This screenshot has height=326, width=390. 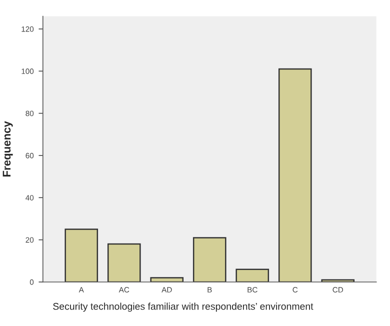 I want to click on y-axis-title: Frequency, so click(x=7, y=148).